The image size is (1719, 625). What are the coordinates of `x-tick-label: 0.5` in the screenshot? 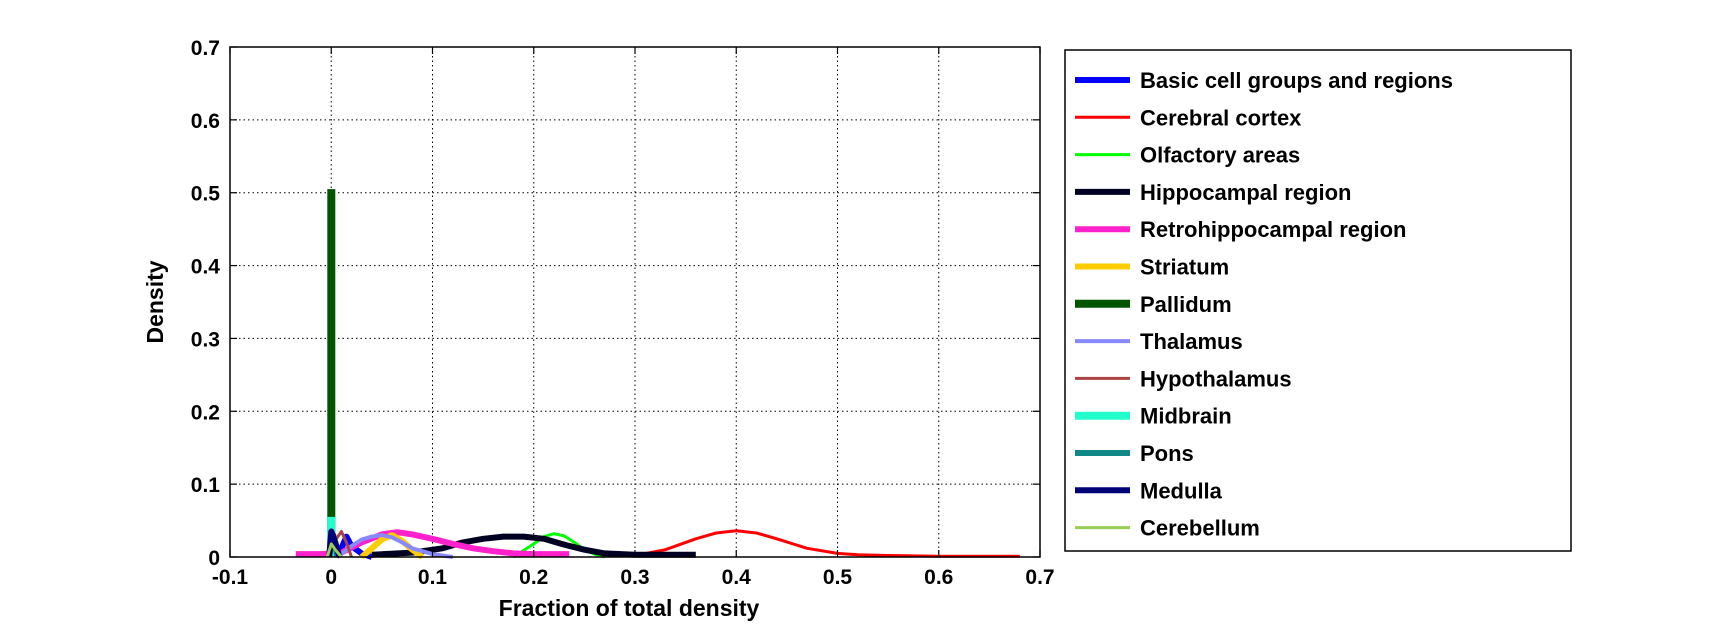 It's located at (838, 577).